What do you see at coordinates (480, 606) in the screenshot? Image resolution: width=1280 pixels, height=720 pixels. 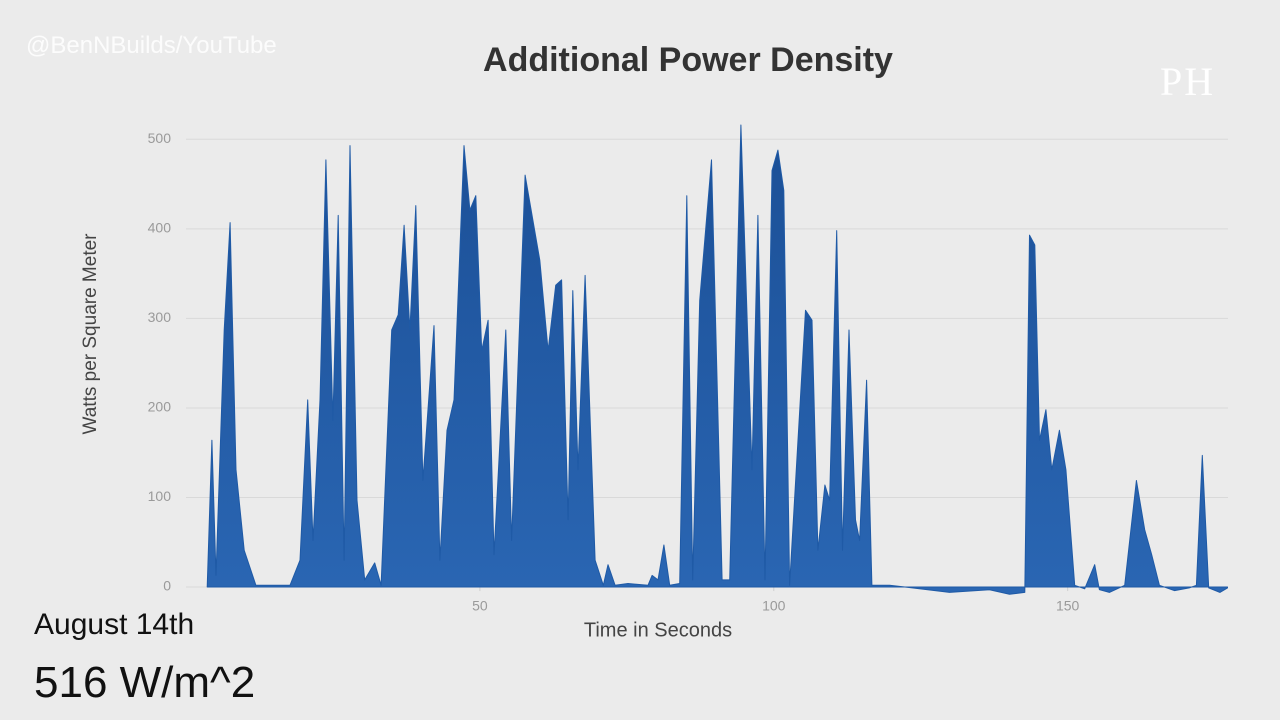 I see `x-tick-label: 50` at bounding box center [480, 606].